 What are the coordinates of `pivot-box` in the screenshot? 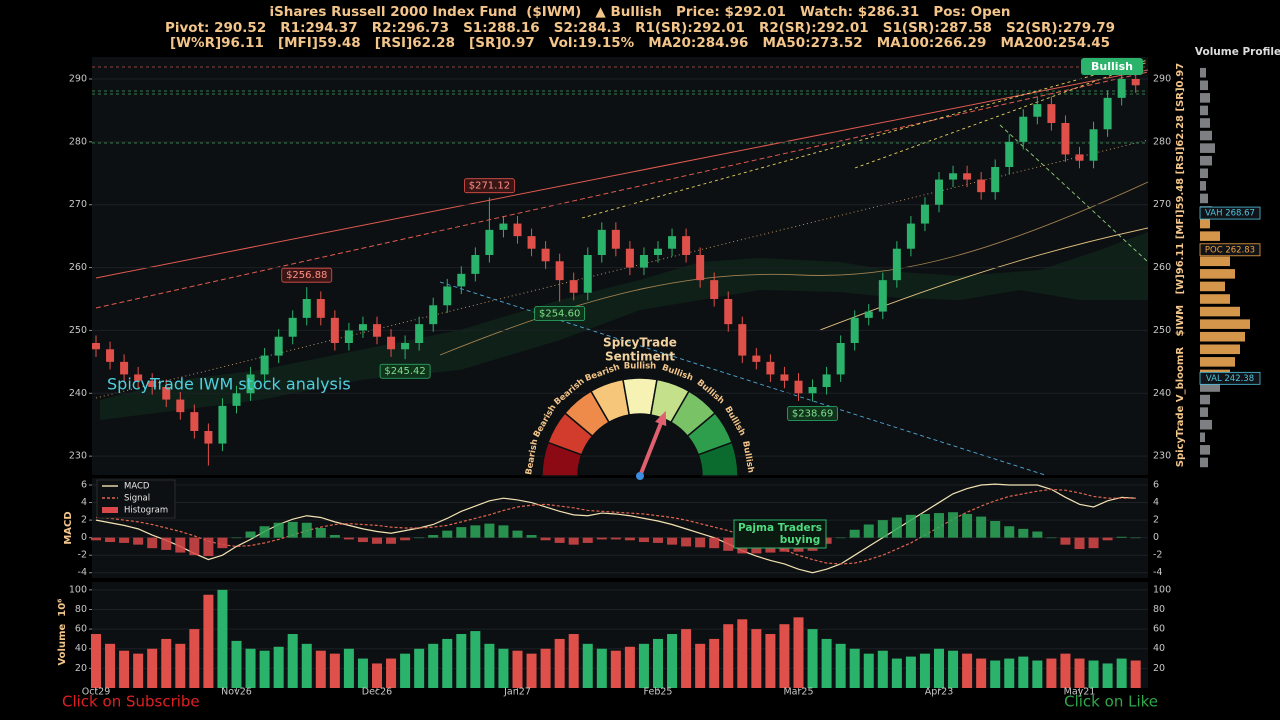 It's located at (405, 371).